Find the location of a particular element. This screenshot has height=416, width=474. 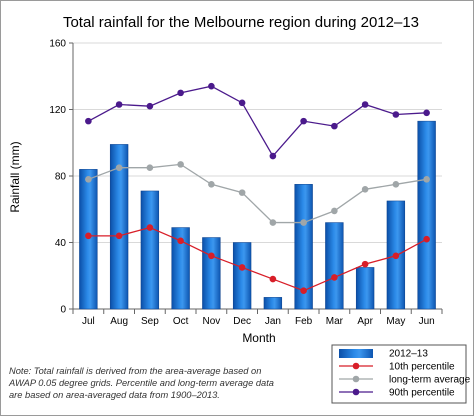

x-tick-label: Dec is located at coordinates (242, 321).